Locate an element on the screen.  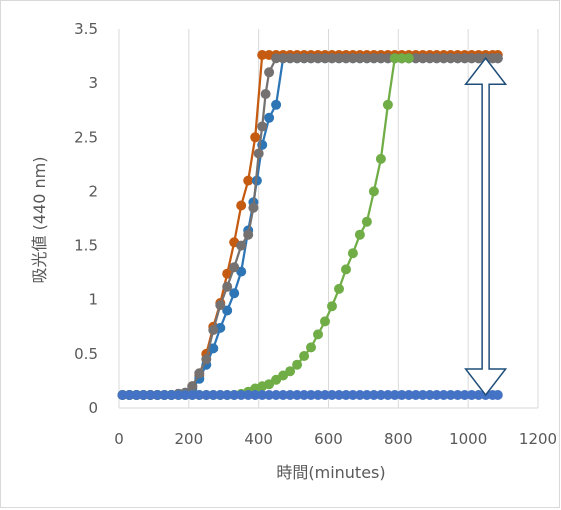
y-tick-label: 0.5 is located at coordinates (86, 354).